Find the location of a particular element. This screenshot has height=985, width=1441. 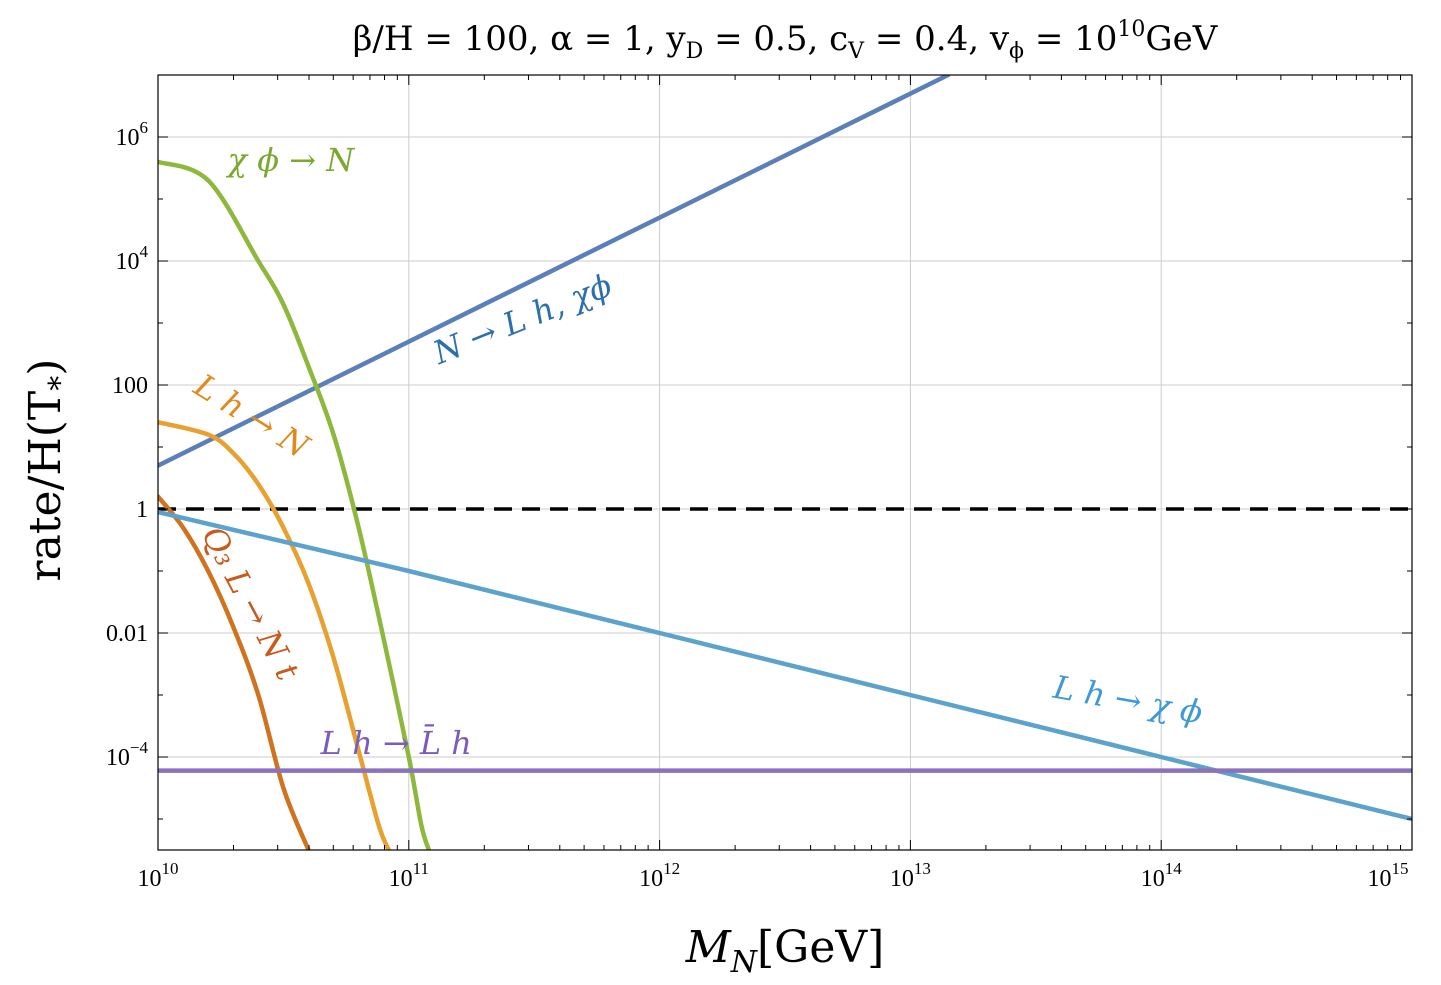

y-tick-label: 10⁶ is located at coordinates (132, 134).